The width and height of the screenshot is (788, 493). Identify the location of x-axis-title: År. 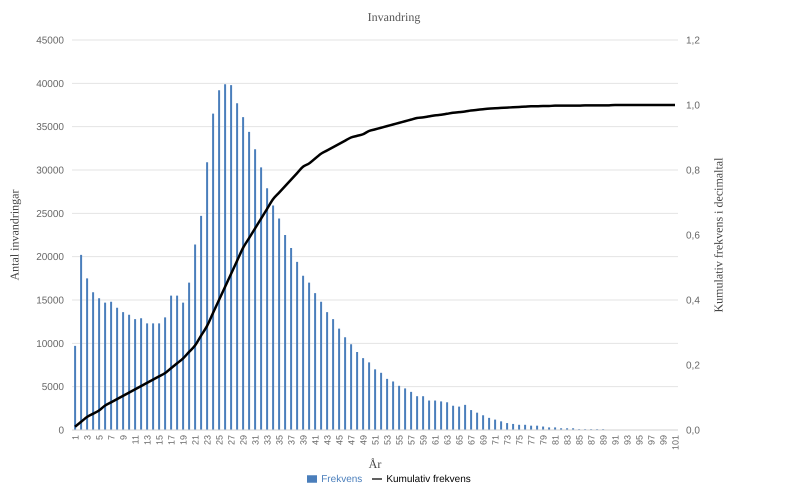
(375, 464).